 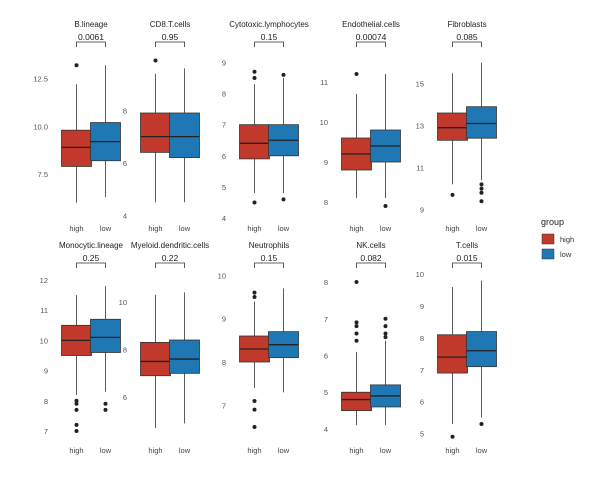 I want to click on legend-low-label: low, so click(x=566, y=254).